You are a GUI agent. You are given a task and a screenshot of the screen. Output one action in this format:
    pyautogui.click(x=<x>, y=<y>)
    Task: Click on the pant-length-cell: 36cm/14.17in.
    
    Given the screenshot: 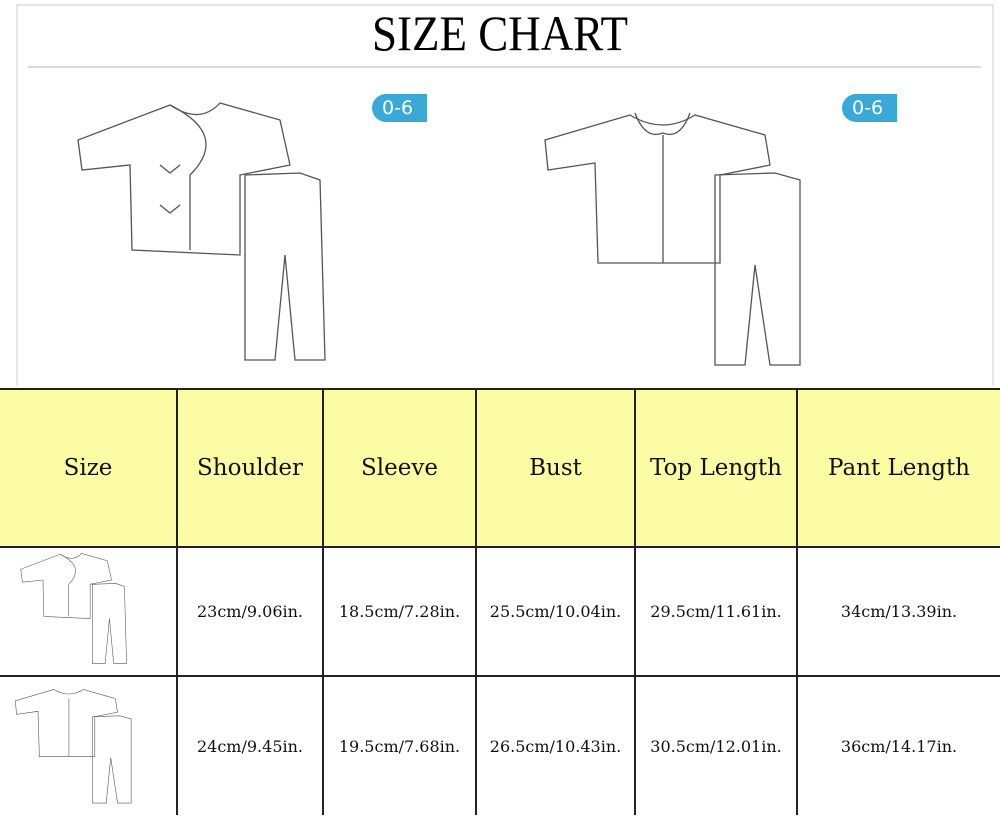 What is the action you would take?
    pyautogui.click(x=898, y=745)
    